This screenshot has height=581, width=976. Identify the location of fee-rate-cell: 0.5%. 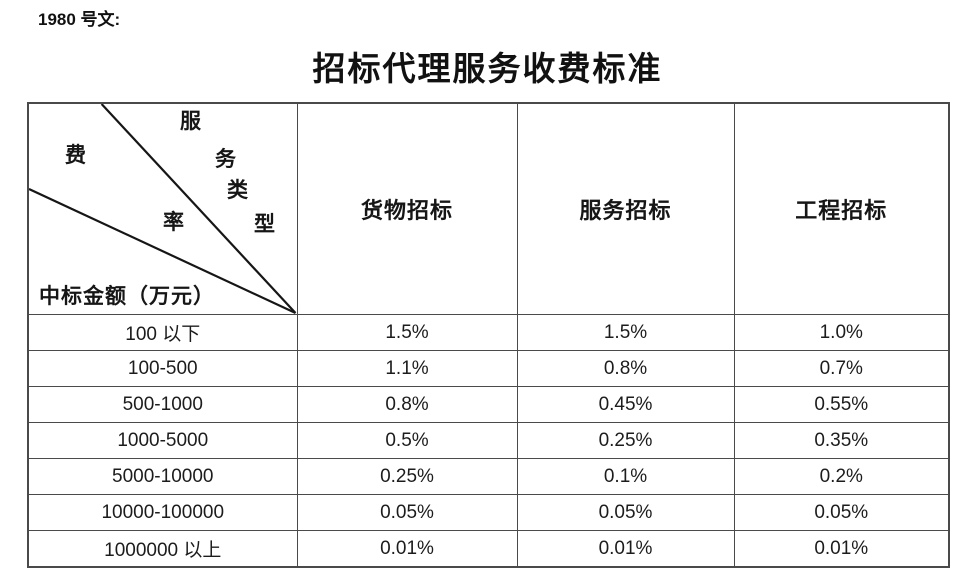
(407, 440).